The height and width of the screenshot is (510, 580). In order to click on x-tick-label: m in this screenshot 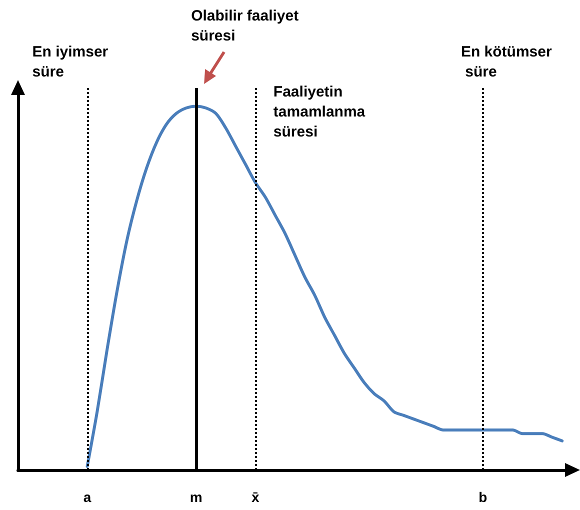, I will do `click(196, 497)`.